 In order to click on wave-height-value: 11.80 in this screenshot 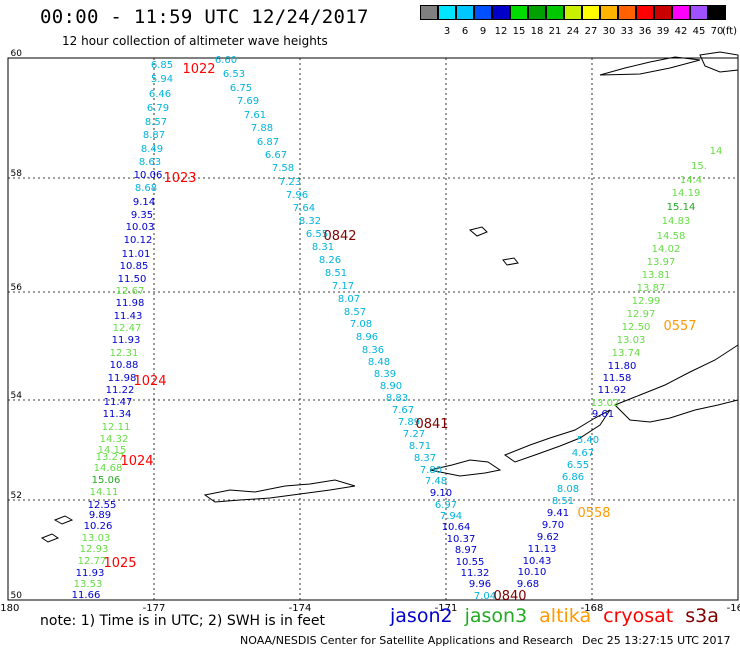, I will do `click(622, 366)`.